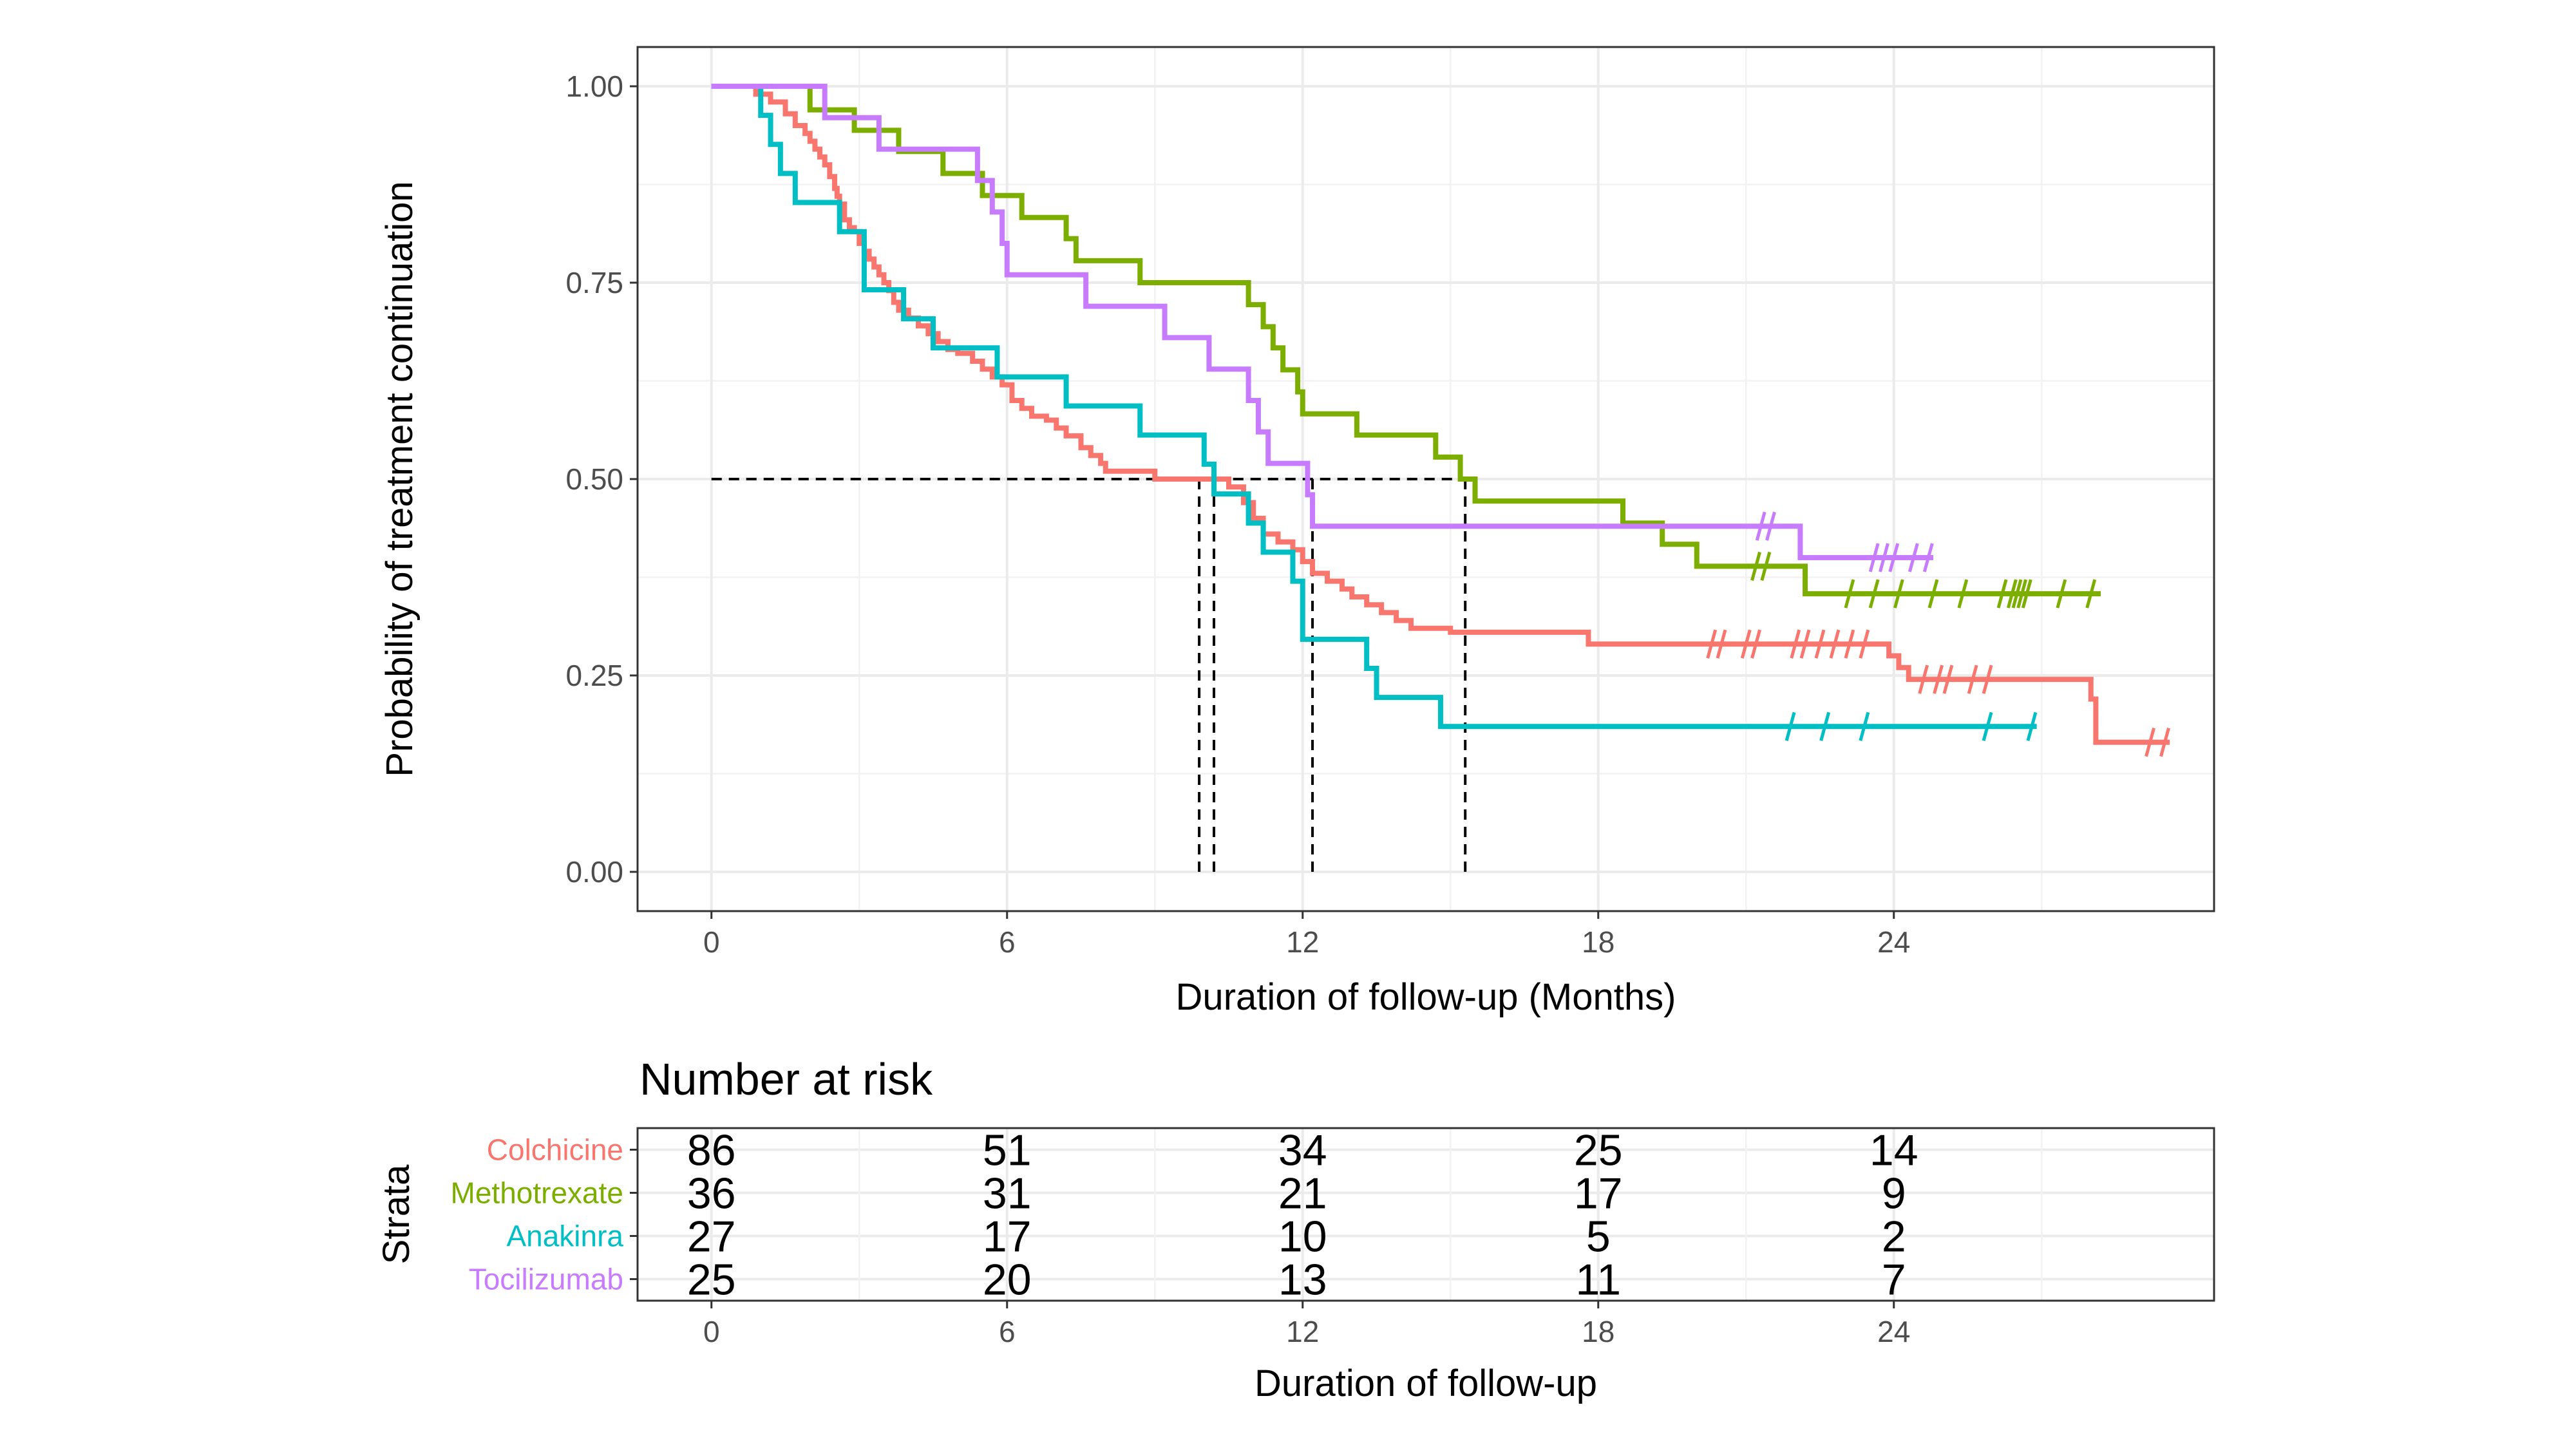  I want to click on strata-label-colchicine: Colchicine, so click(555, 1150).